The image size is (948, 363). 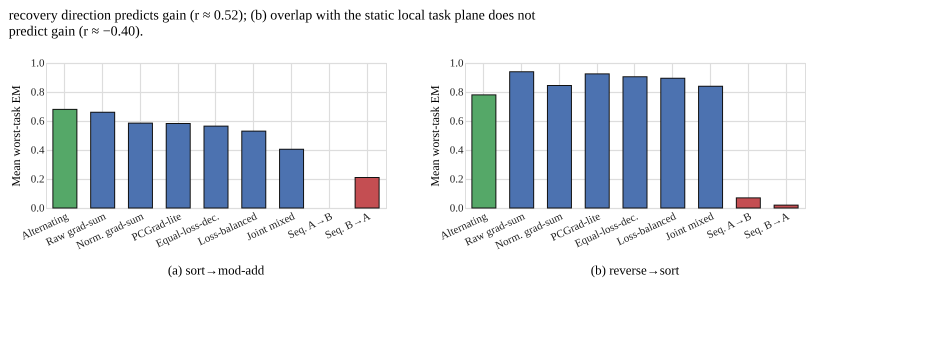 What do you see at coordinates (272, 24) in the screenshot?
I see `text: recovery direction predicts gain (r ≈ 0.52); (b) overlap with the static local task plane does not predict gain (r ≈ −0.40).` at bounding box center [272, 24].